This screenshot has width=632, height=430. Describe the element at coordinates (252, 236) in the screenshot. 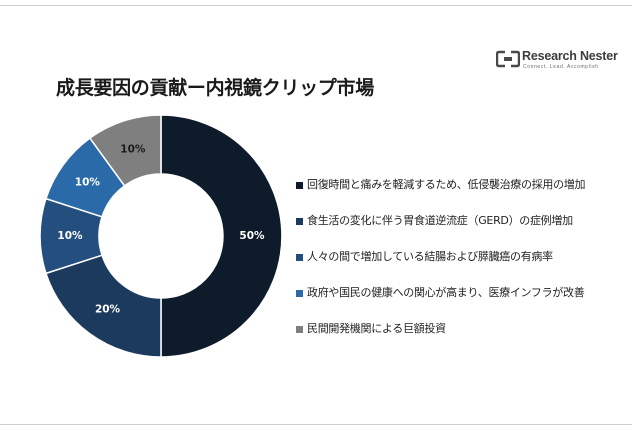

I see `slice-value-label-0: 50%` at that location.